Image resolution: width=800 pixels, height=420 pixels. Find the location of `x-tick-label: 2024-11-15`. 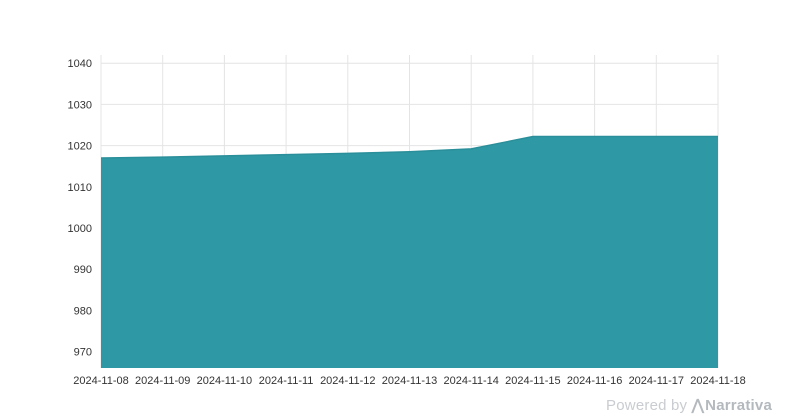

x-tick-label: 2024-11-15 is located at coordinates (532, 381).